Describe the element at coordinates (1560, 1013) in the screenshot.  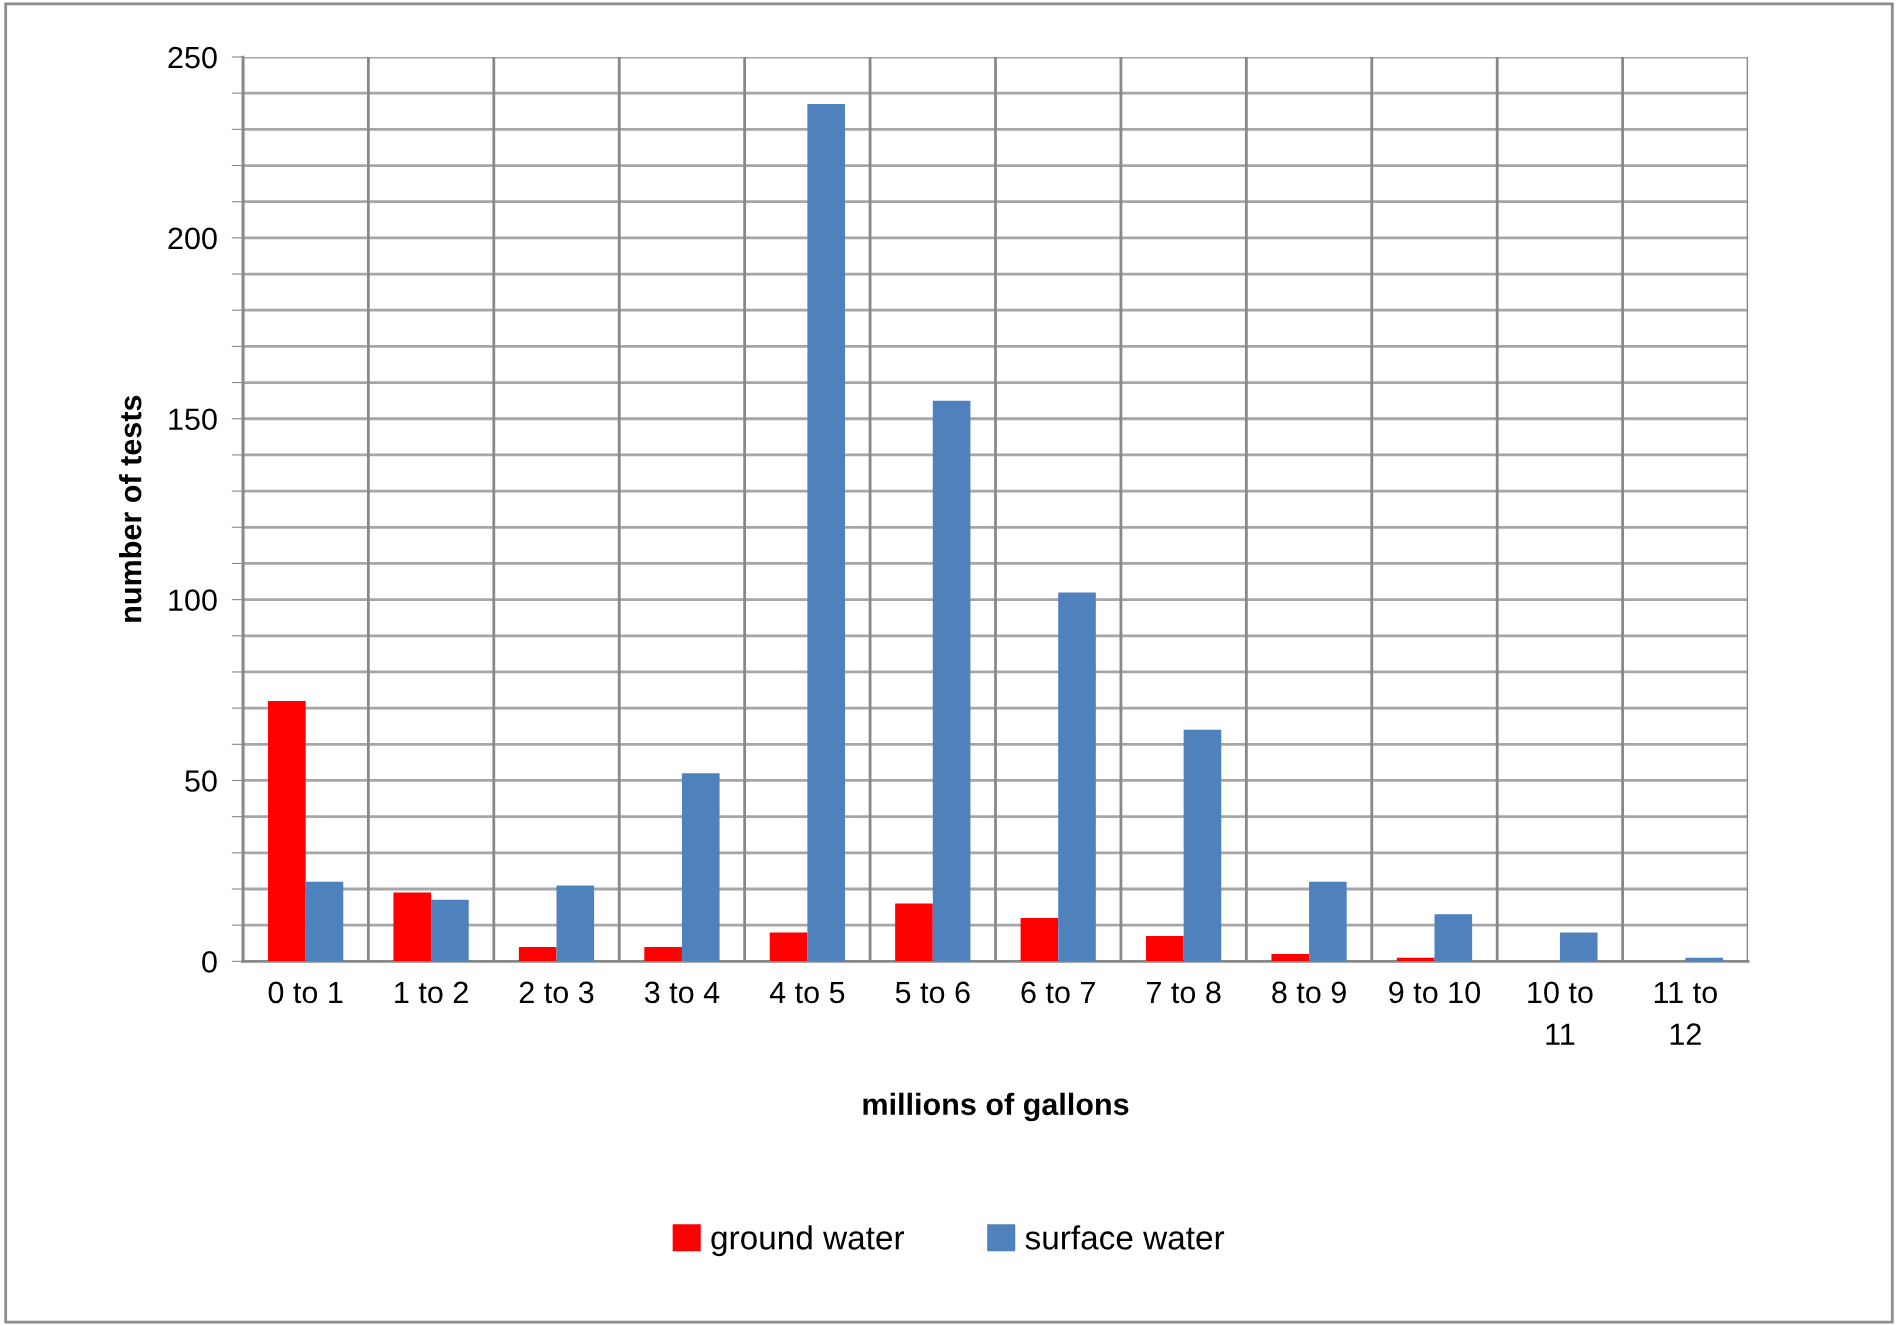
I see `x-tick-label: 10 to 11` at that location.